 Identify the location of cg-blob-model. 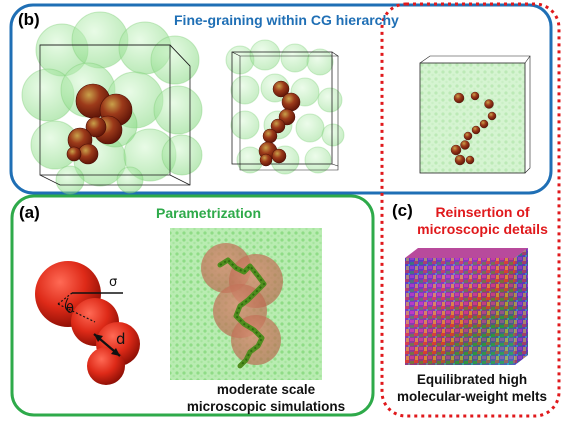
(87, 323).